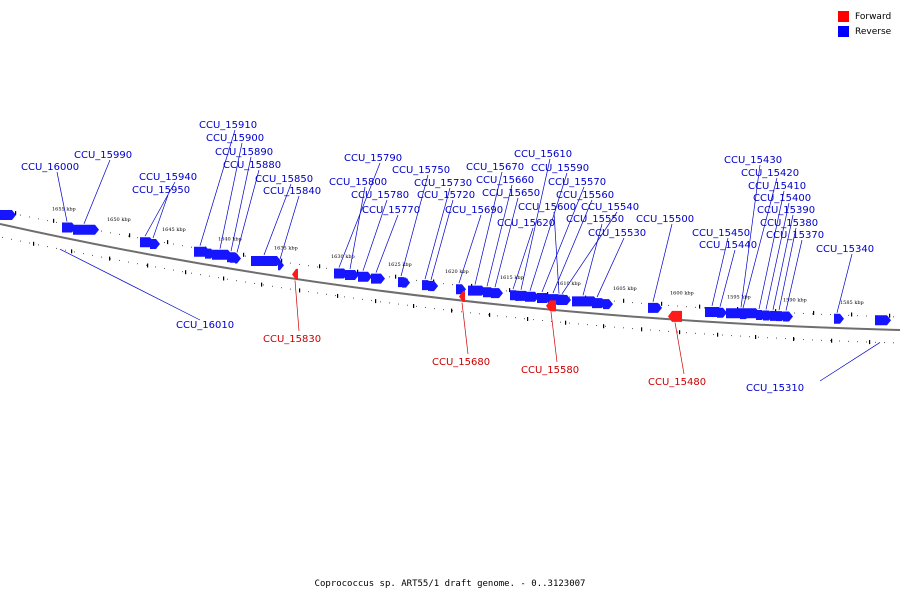 This screenshot has height=600, width=900. I want to click on gene-label: CCU_15500, so click(665, 219).